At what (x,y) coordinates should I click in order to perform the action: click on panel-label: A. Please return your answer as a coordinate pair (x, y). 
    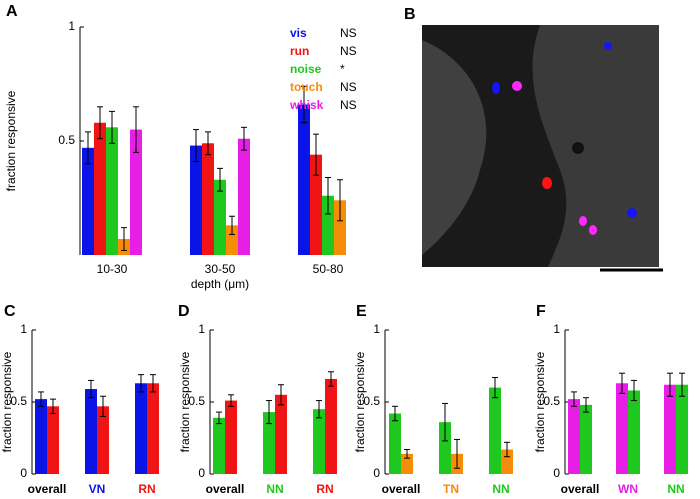
    Looking at the image, I should click on (12, 11).